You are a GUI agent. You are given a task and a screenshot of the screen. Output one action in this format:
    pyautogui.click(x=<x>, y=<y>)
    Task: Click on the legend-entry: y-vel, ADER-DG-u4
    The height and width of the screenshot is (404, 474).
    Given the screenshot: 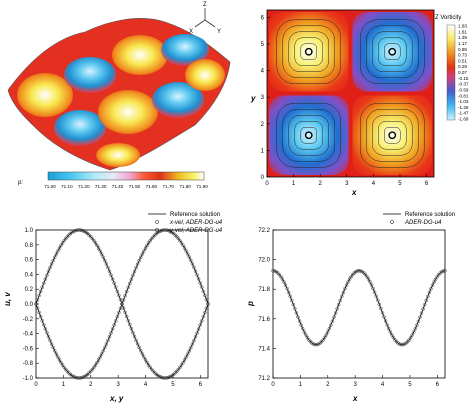 What is the action you would take?
    pyautogui.click(x=196, y=231)
    